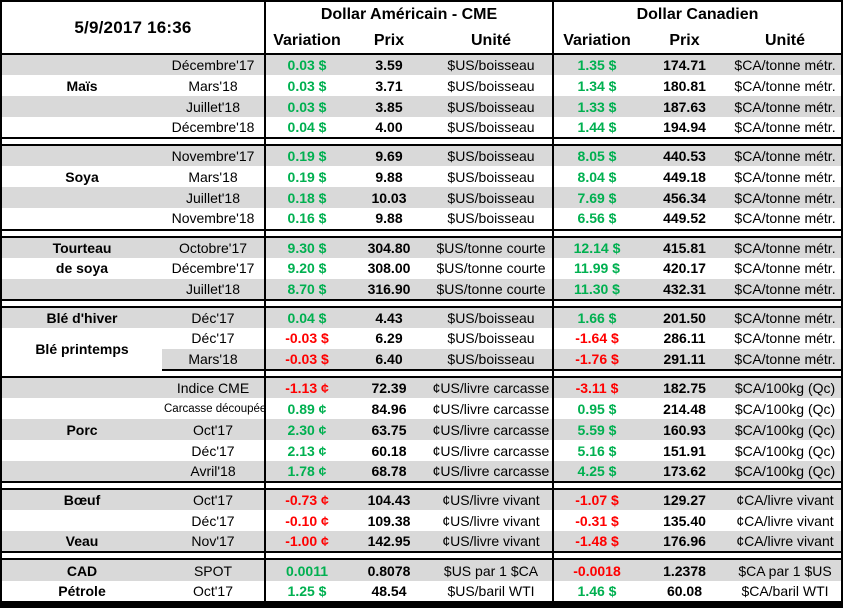 This screenshot has width=843, height=608. I want to click on us-variation-value: 0.18 $, so click(306, 198).